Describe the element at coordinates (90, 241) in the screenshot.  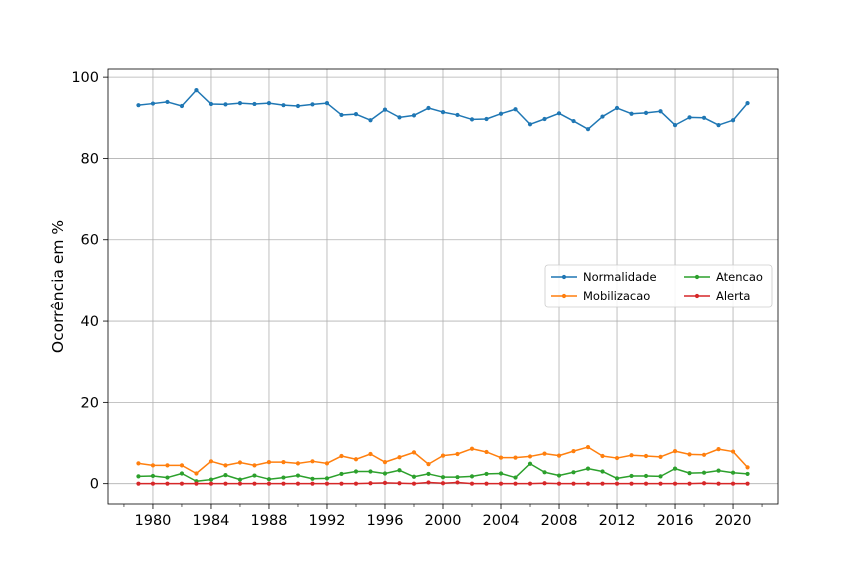
I see `y-tick-label: 60` at that location.